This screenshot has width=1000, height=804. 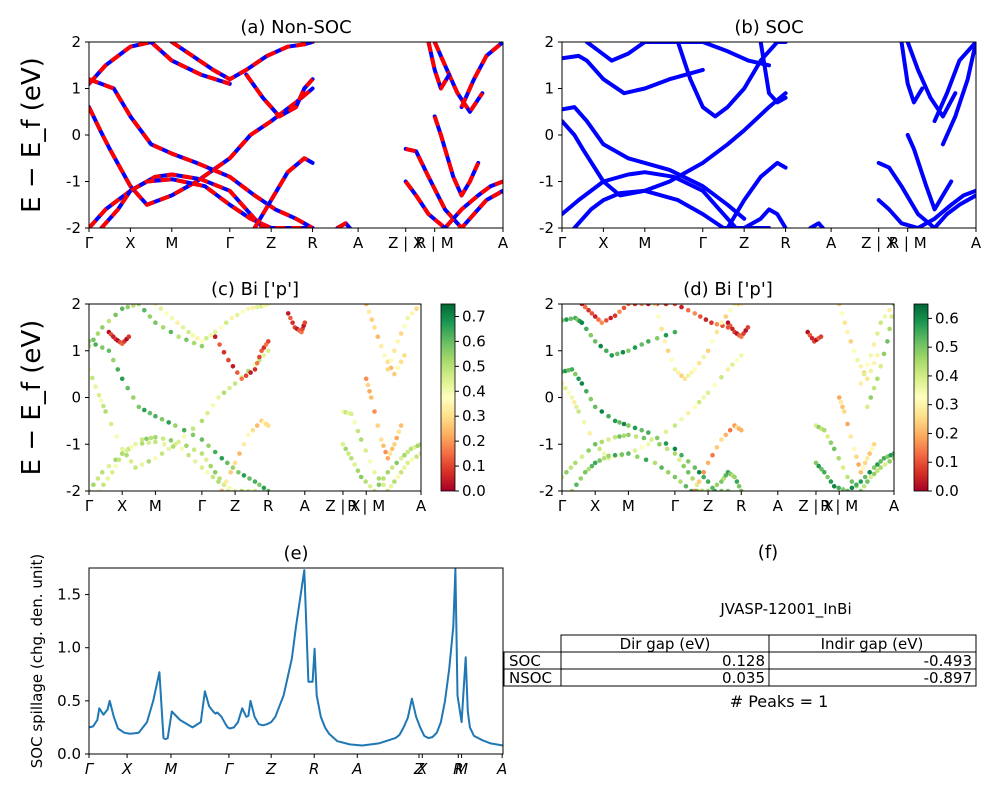 What do you see at coordinates (908, 243) in the screenshot?
I see `x-tick-label: R | M` at bounding box center [908, 243].